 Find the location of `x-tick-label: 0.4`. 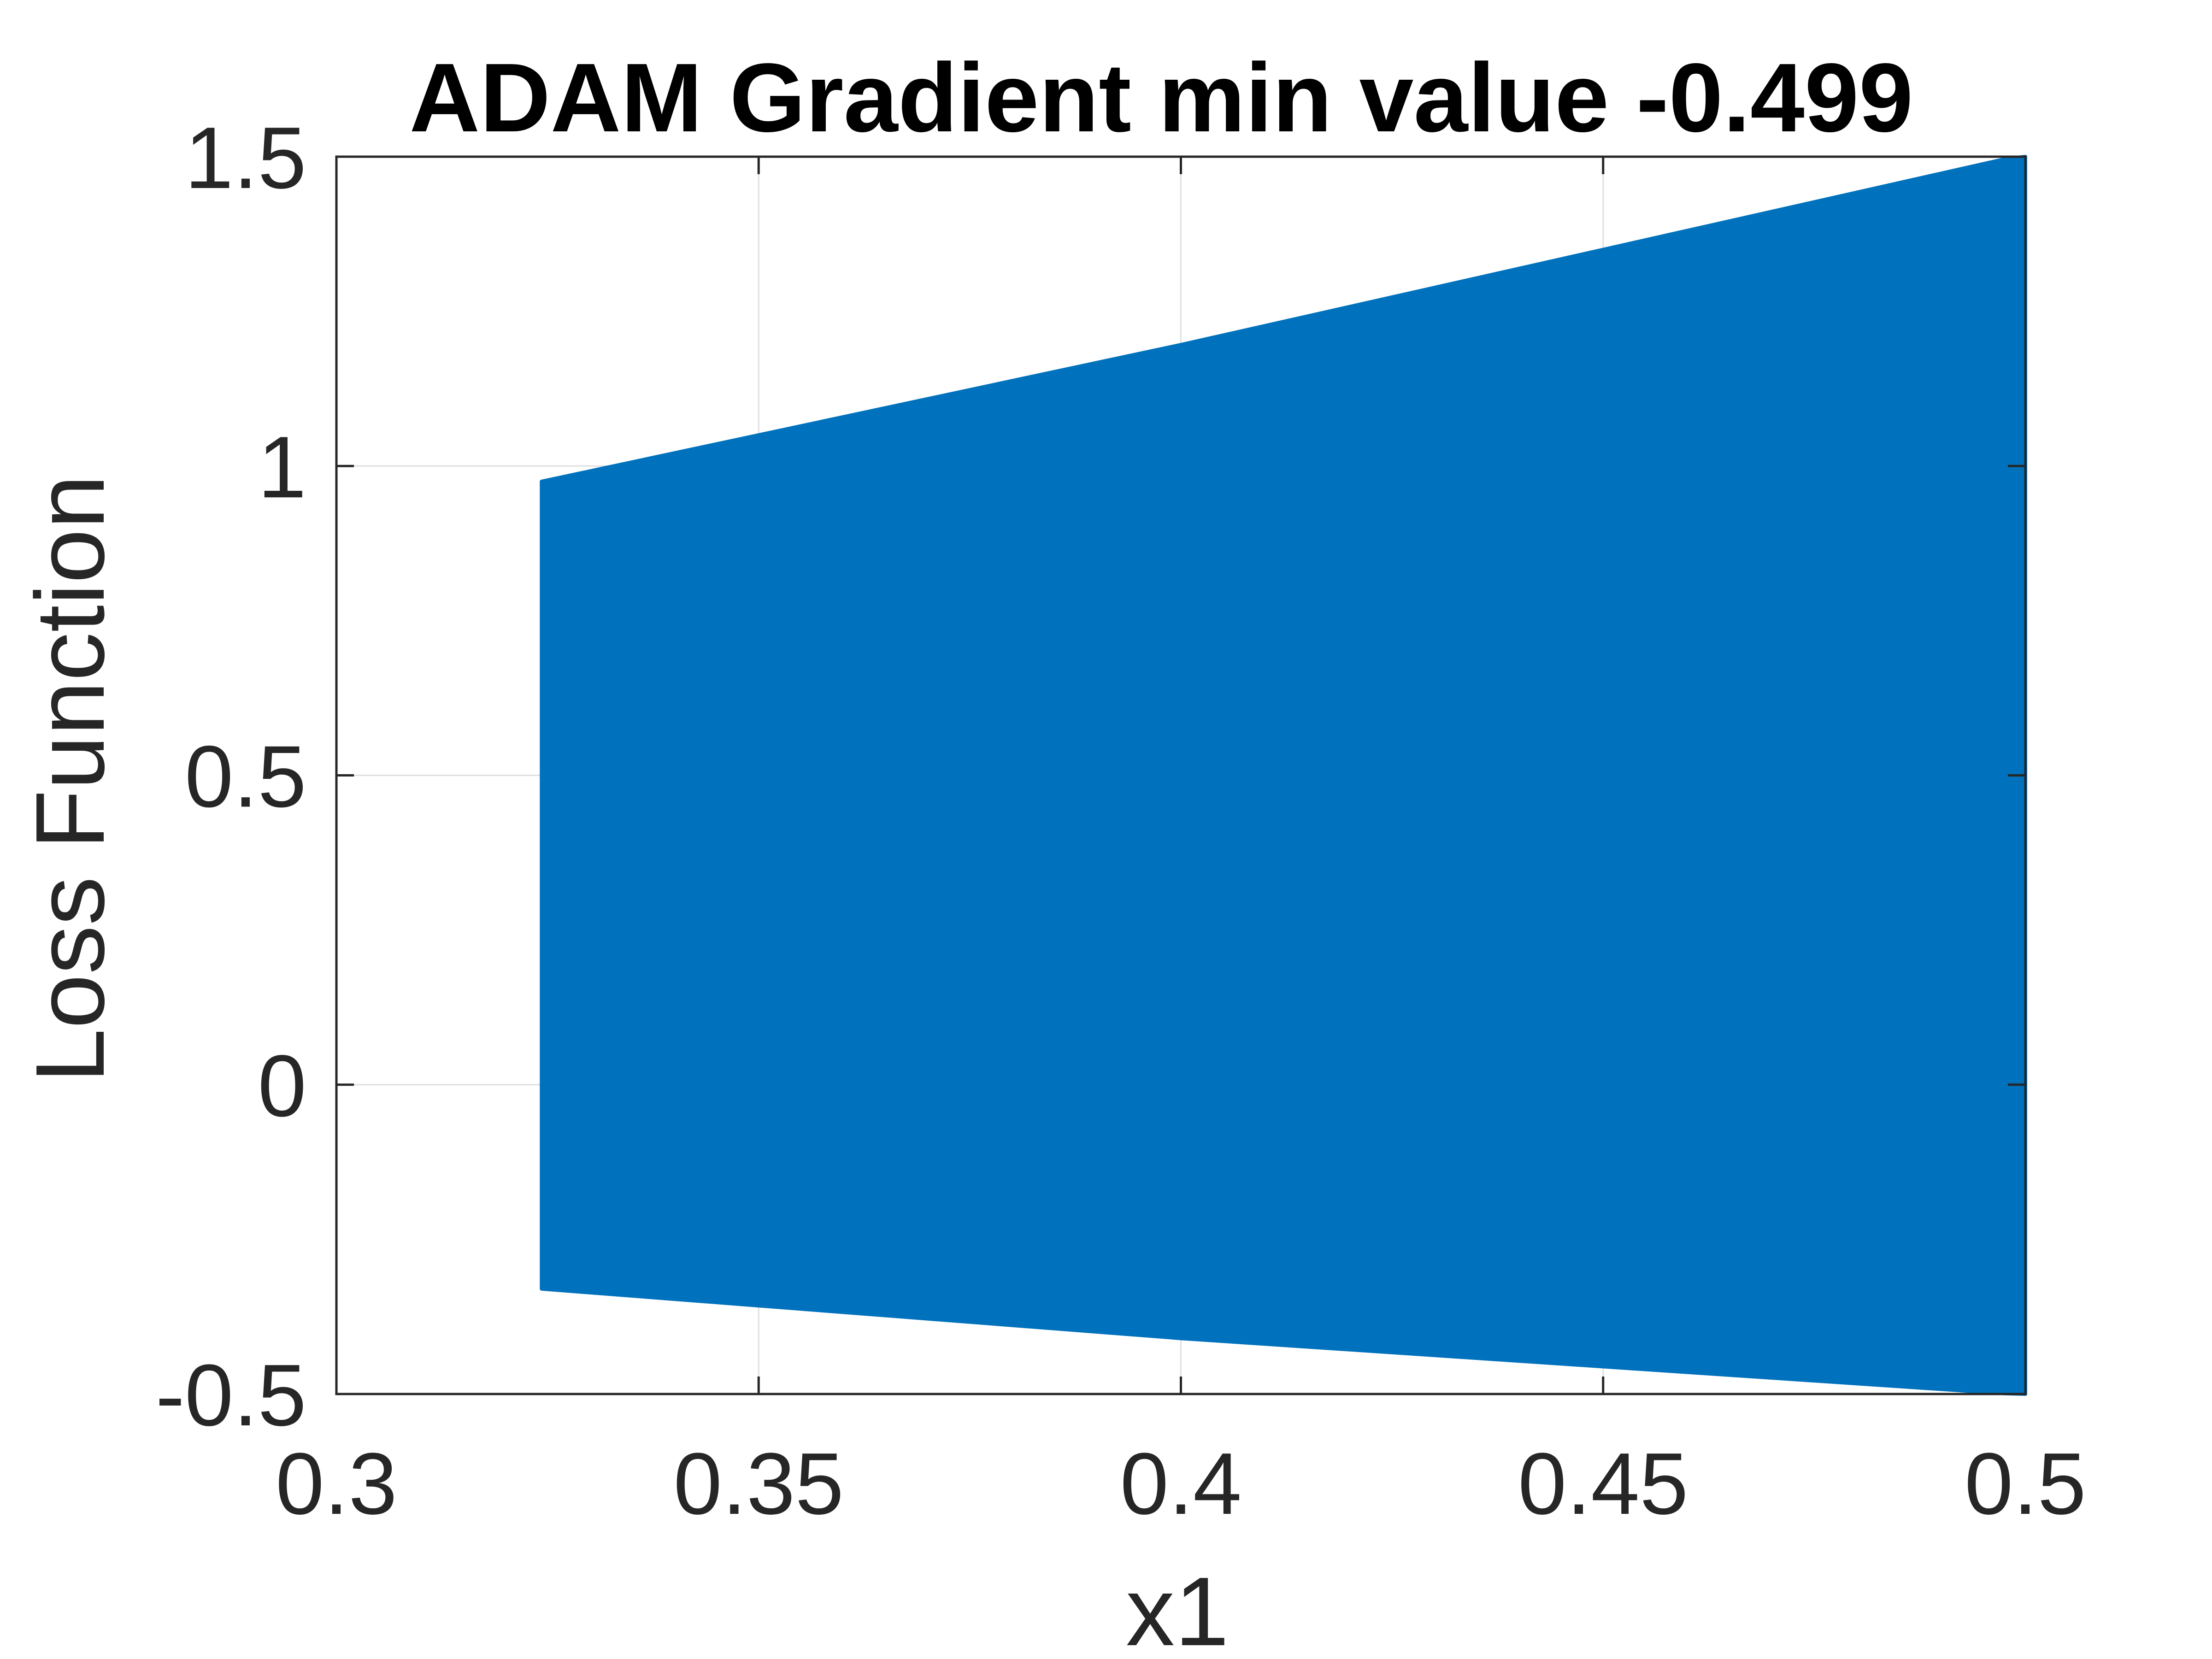

x-tick-label: 0.4 is located at coordinates (1180, 1484).